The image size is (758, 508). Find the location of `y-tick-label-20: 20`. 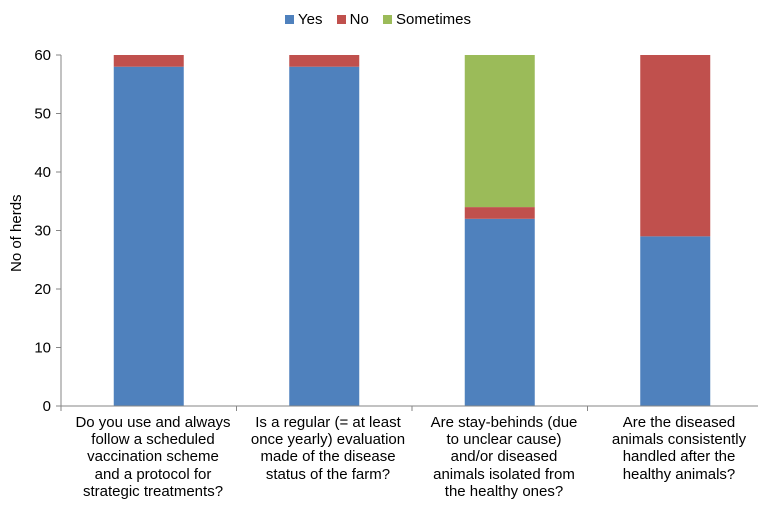

y-tick-label-20: 20 is located at coordinates (42, 289).